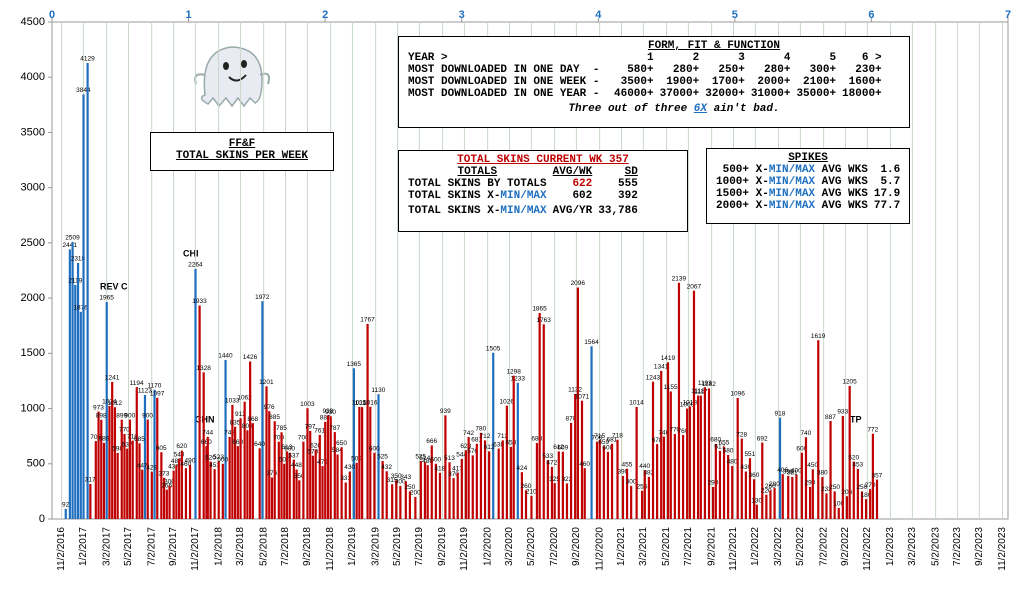 The height and width of the screenshot is (606, 1024). I want to click on value-label: 1865, so click(539, 309).